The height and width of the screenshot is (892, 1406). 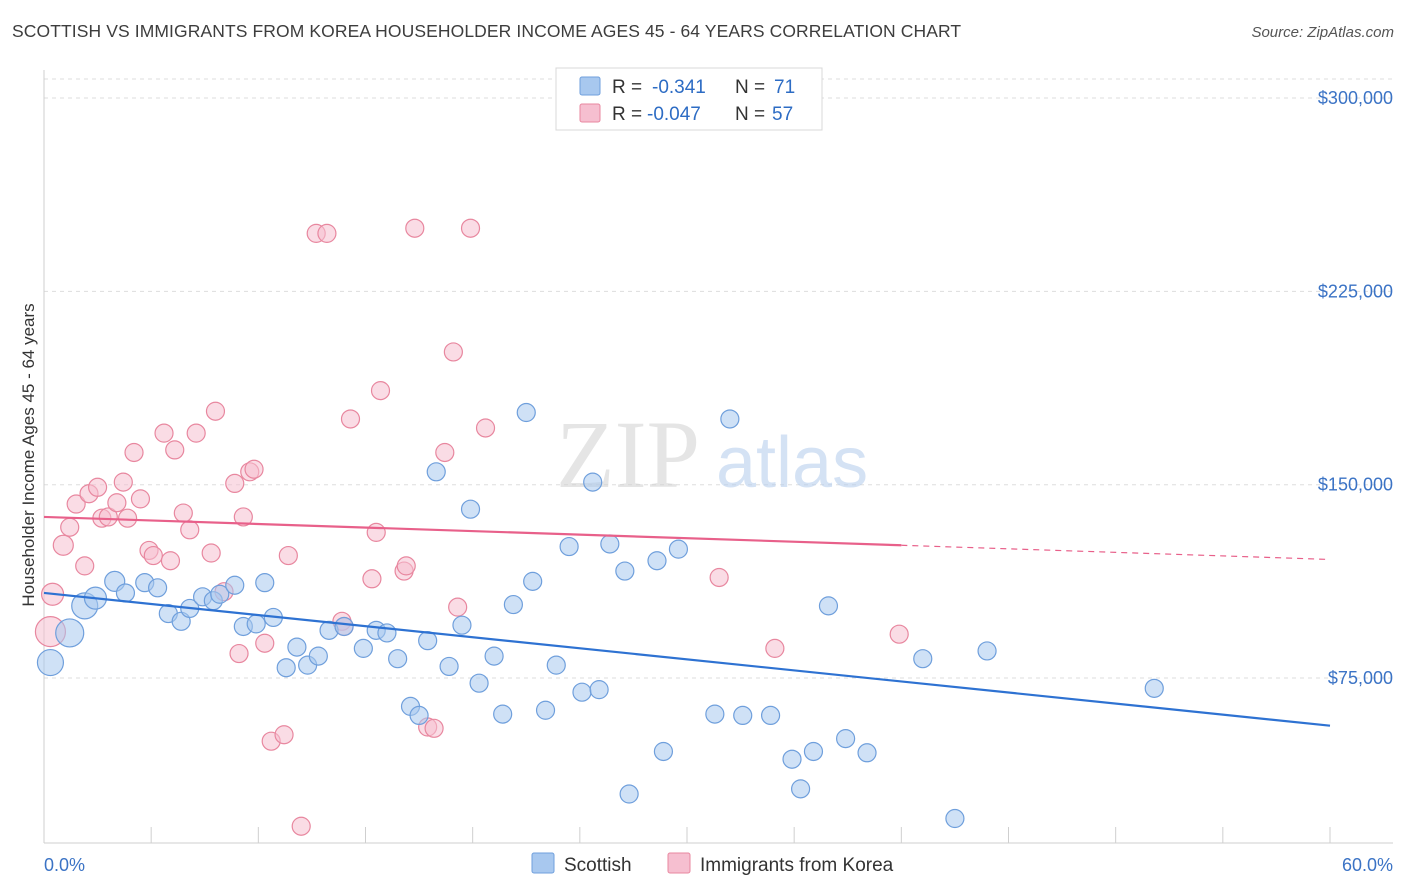 What do you see at coordinates (627, 114) in the screenshot?
I see `legend-r-label-korea: R =` at bounding box center [627, 114].